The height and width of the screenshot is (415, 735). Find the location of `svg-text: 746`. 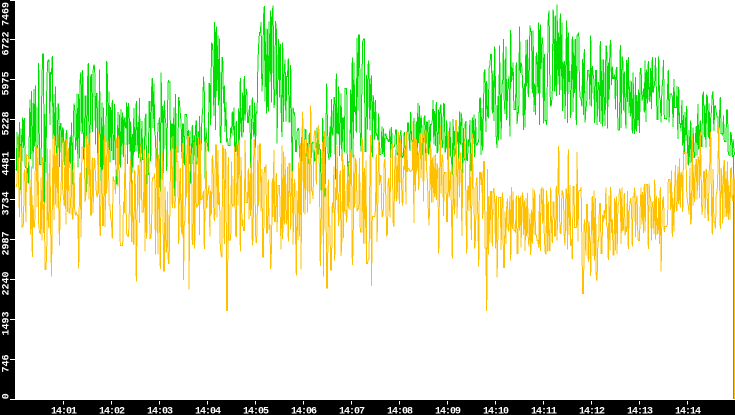

svg-text: 746 is located at coordinates (7, 363).